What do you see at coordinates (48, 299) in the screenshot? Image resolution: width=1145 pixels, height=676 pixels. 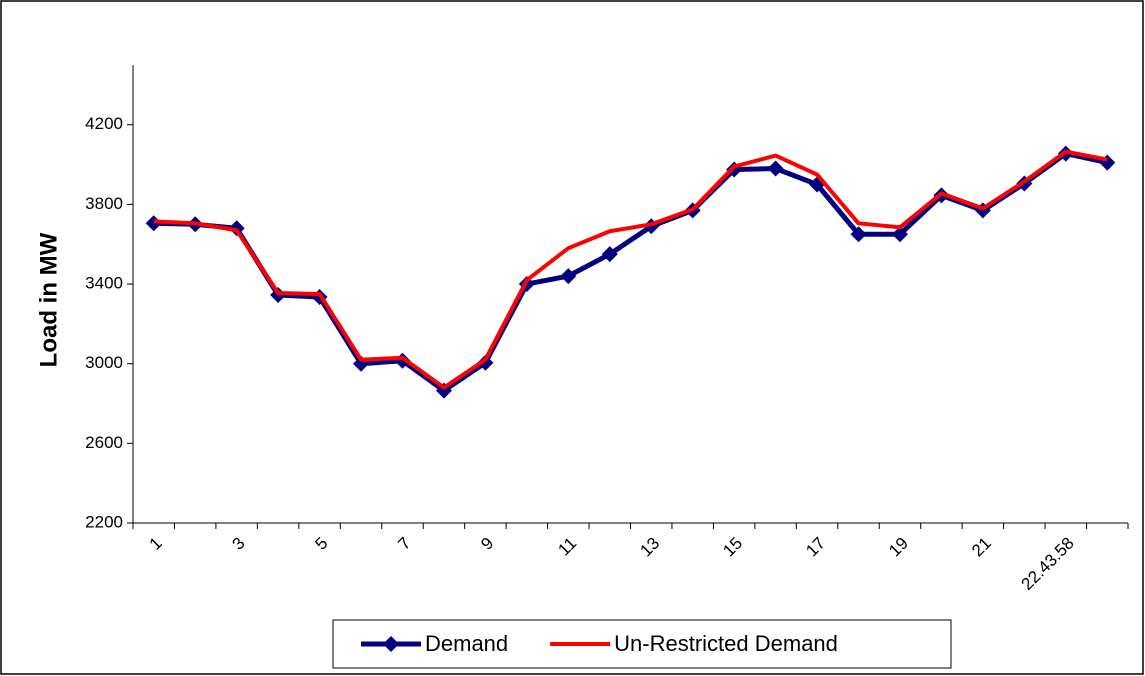 I see `y-axis-label: Load in MW` at bounding box center [48, 299].